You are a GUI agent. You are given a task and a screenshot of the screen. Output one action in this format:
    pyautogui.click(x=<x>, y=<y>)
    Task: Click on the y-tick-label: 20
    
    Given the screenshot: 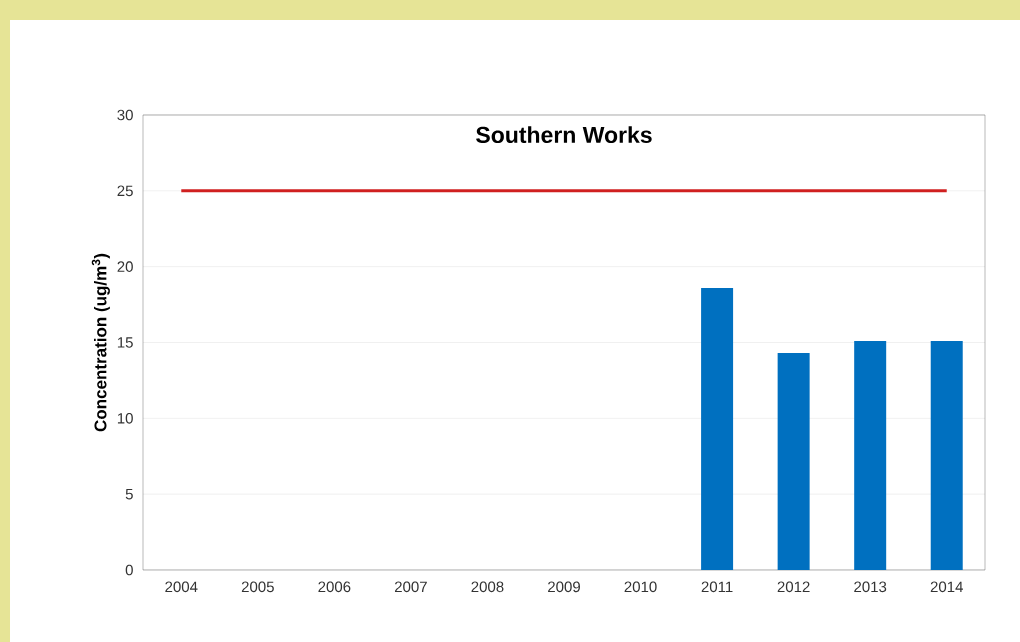 What is the action you would take?
    pyautogui.click(x=125, y=266)
    